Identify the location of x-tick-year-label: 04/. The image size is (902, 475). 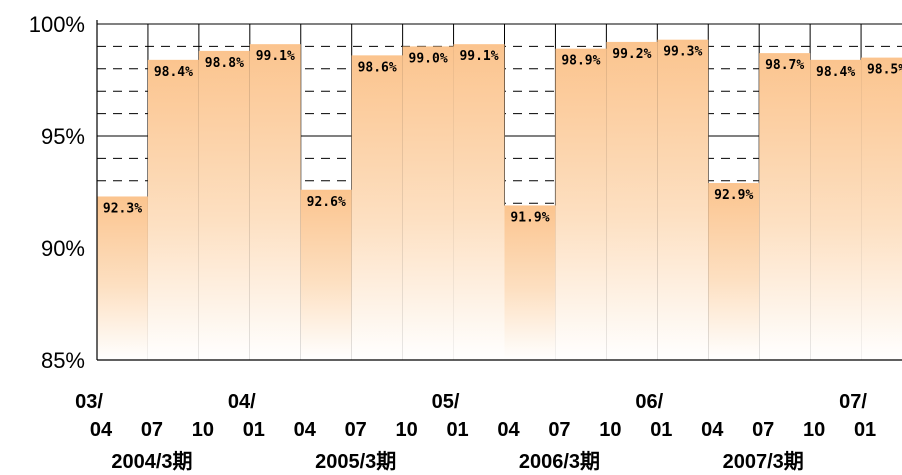
(242, 402).